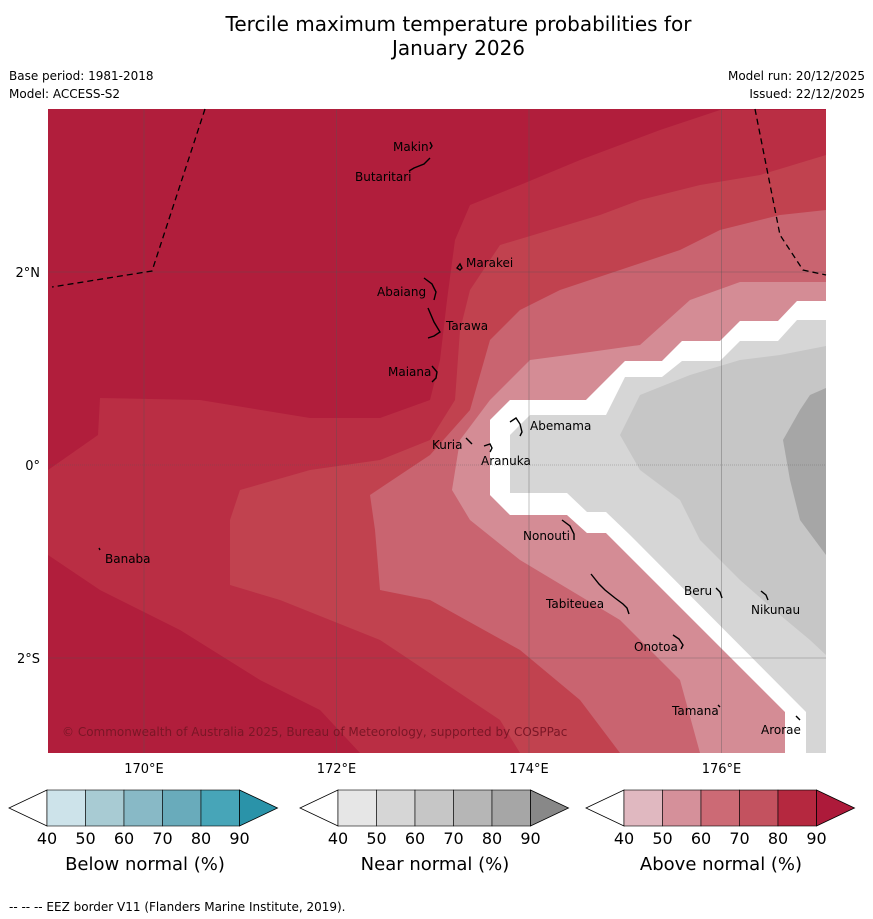 Image resolution: width=873 pixels, height=919 pixels. What do you see at coordinates (529, 769) in the screenshot?
I see `lon-tick-label: 174°E` at bounding box center [529, 769].